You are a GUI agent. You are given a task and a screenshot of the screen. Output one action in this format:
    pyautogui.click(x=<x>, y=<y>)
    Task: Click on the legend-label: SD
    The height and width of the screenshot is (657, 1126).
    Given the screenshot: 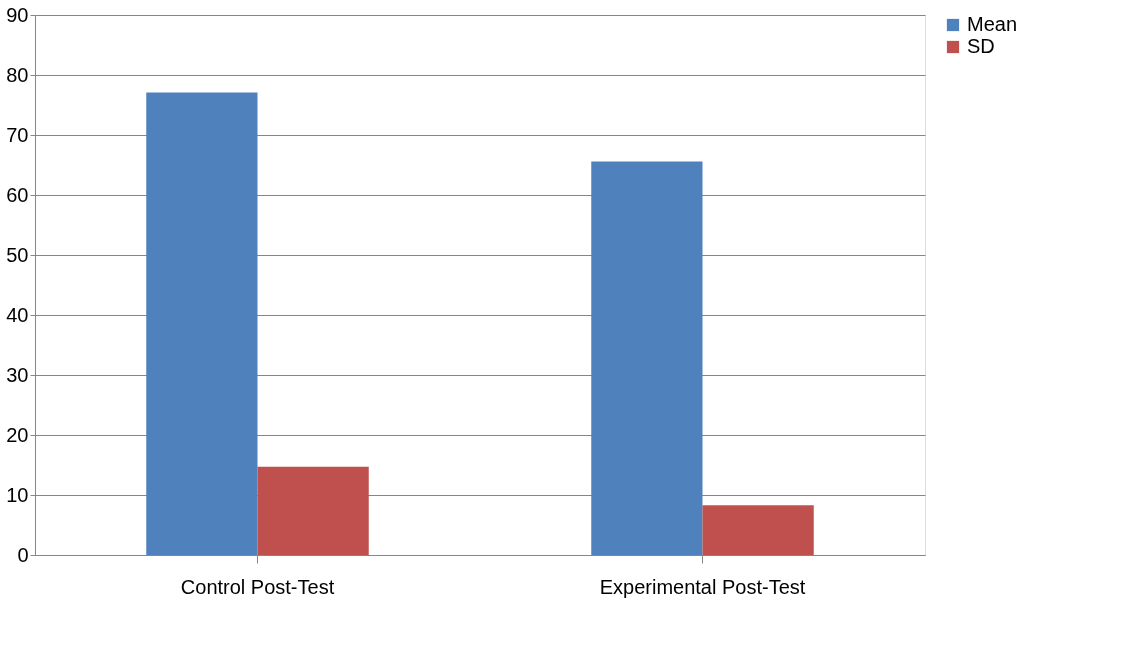 What is the action you would take?
    pyautogui.click(x=981, y=46)
    